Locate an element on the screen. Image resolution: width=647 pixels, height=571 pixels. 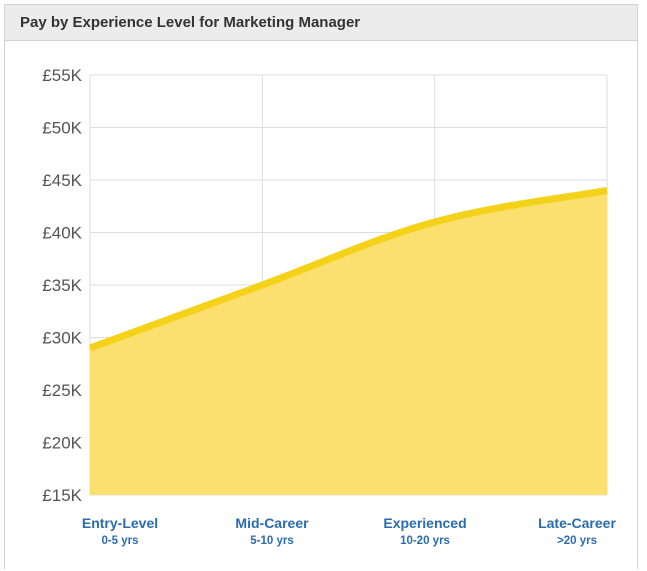
x-category-sublabel: 10-20 yrs is located at coordinates (425, 541).